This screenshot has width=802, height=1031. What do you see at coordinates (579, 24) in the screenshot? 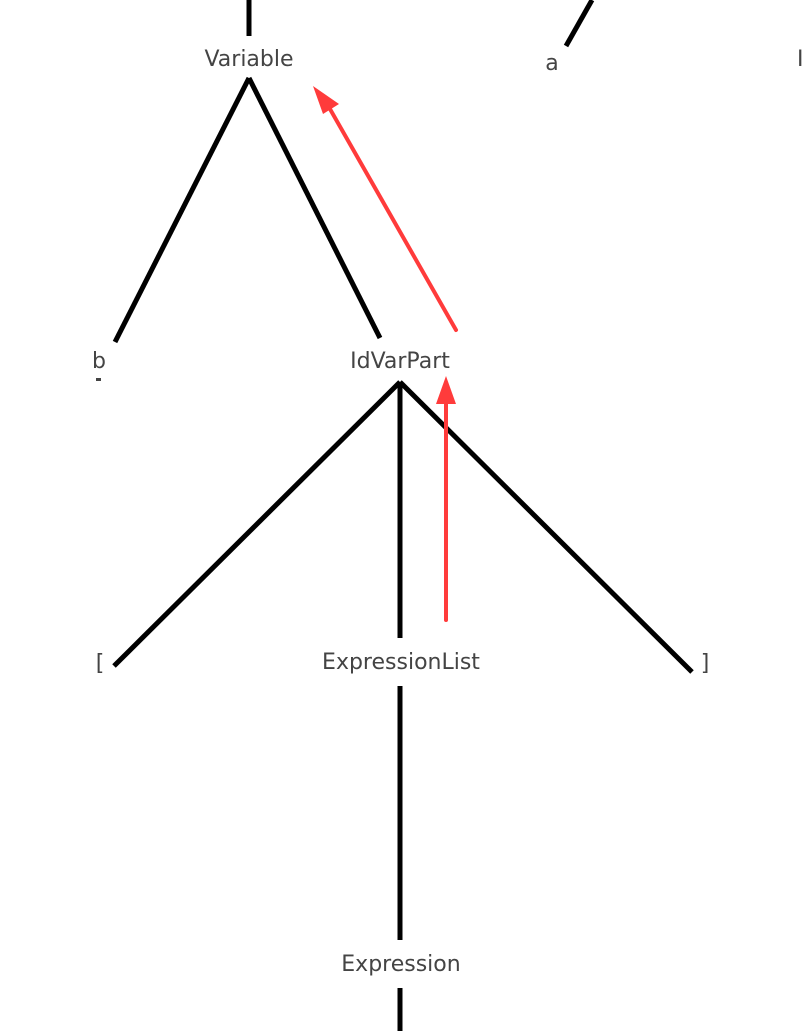
I see `edge-to-a` at bounding box center [579, 24].